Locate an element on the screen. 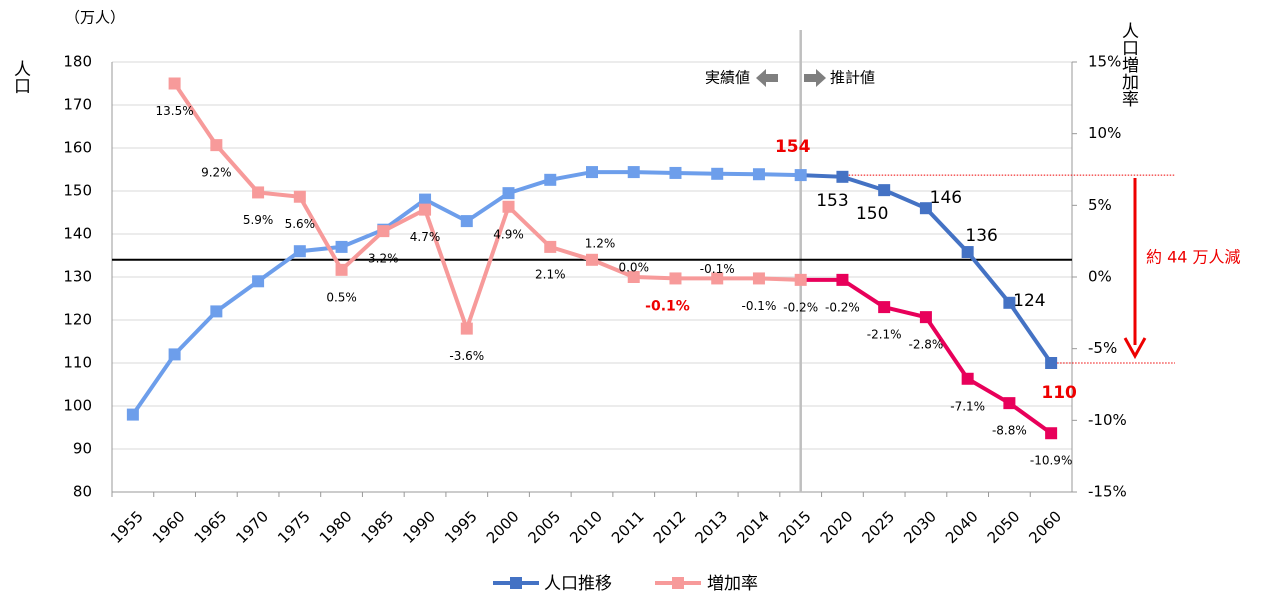 The width and height of the screenshot is (1284, 598). x-tick-label: 1980 is located at coordinates (336, 527).